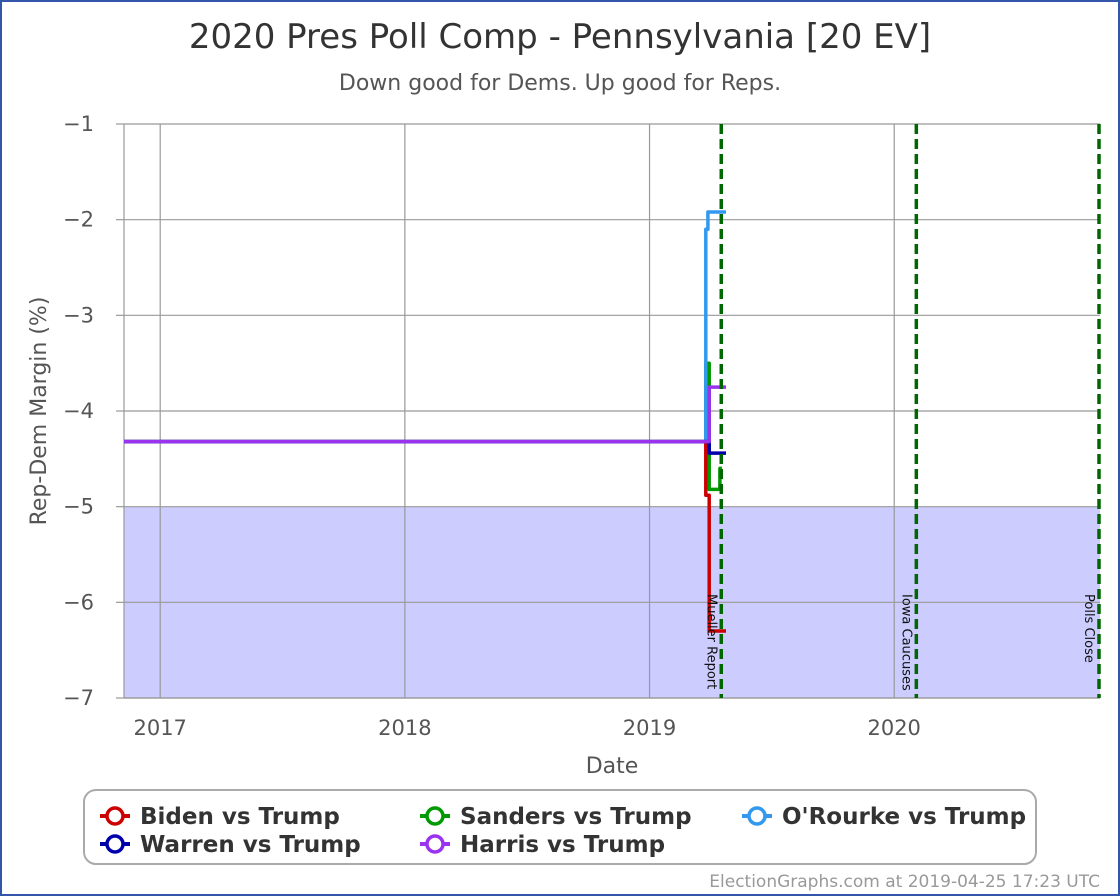 The image size is (1120, 896). Describe the element at coordinates (78, 602) in the screenshot. I see `y-tick-label: −6` at that location.